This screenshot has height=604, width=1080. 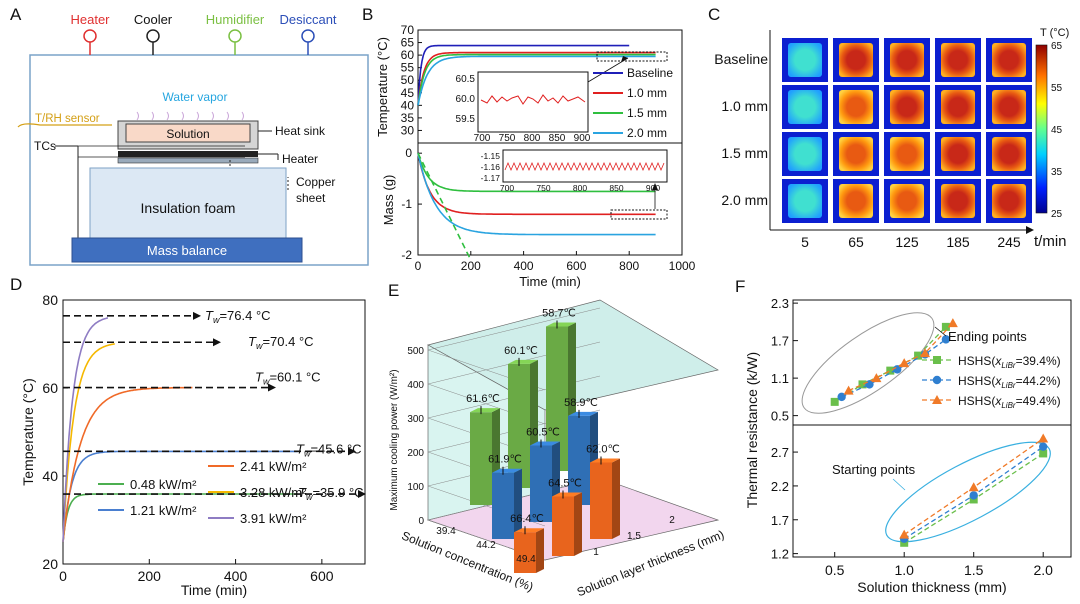 What do you see at coordinates (647, 133) in the screenshot?
I see `b-legend-label: 2.0 mm` at bounding box center [647, 133].